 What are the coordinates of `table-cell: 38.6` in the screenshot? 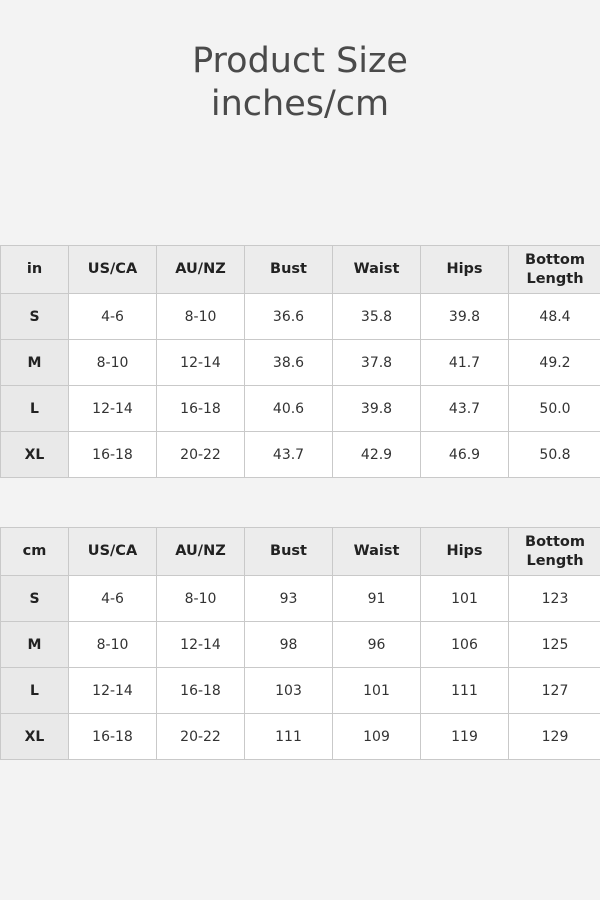 It's located at (288, 362).